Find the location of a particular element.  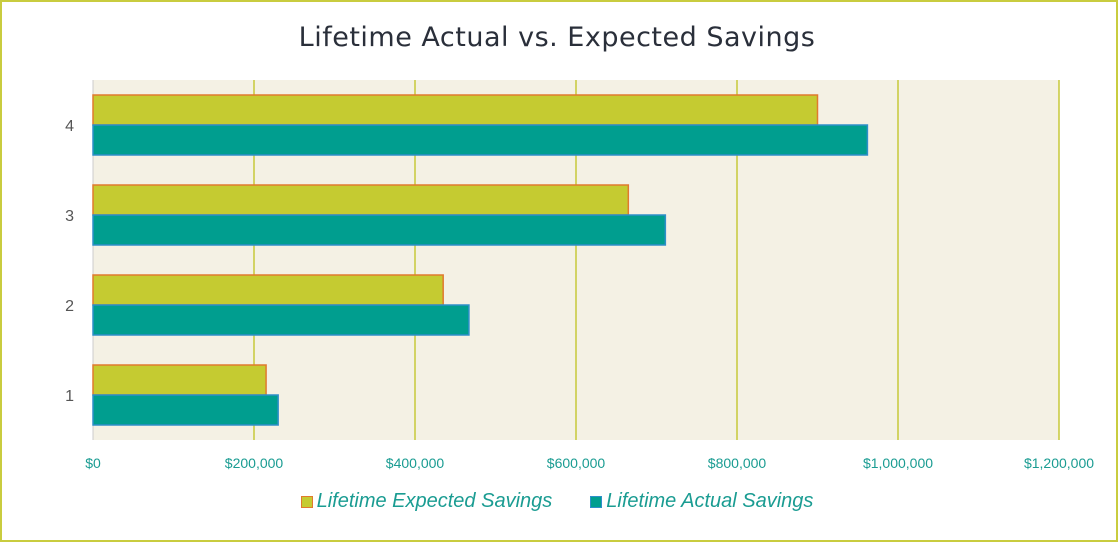

y-tick-label: 1 is located at coordinates (69, 396).